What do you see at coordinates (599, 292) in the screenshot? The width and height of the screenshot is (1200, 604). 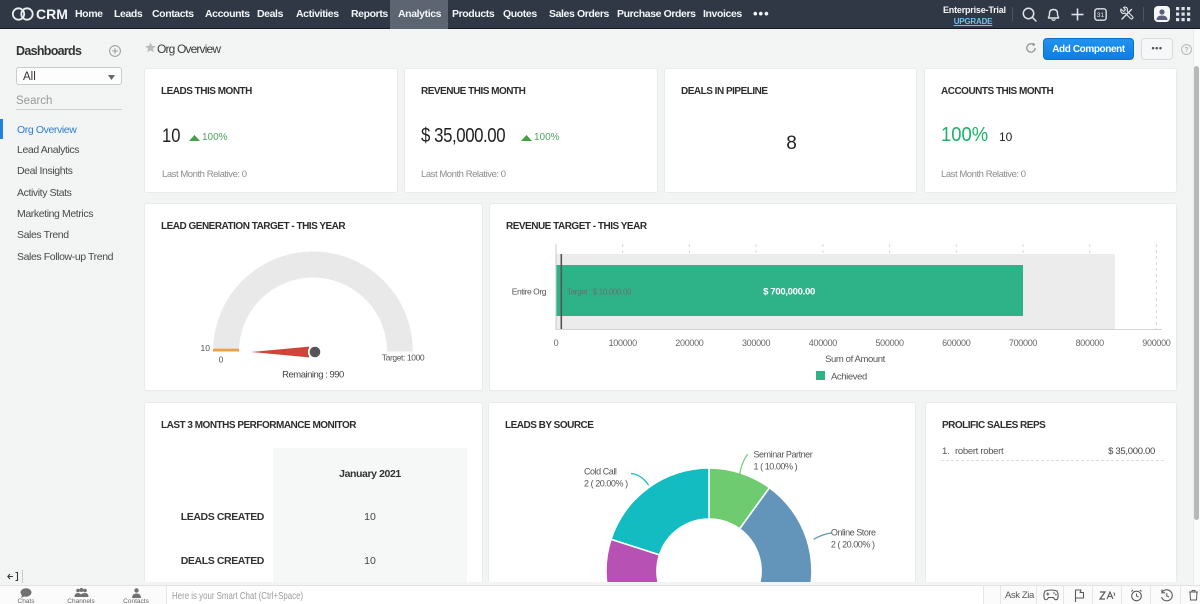 I see `svg-text: Target : $ 10,000.00` at bounding box center [599, 292].